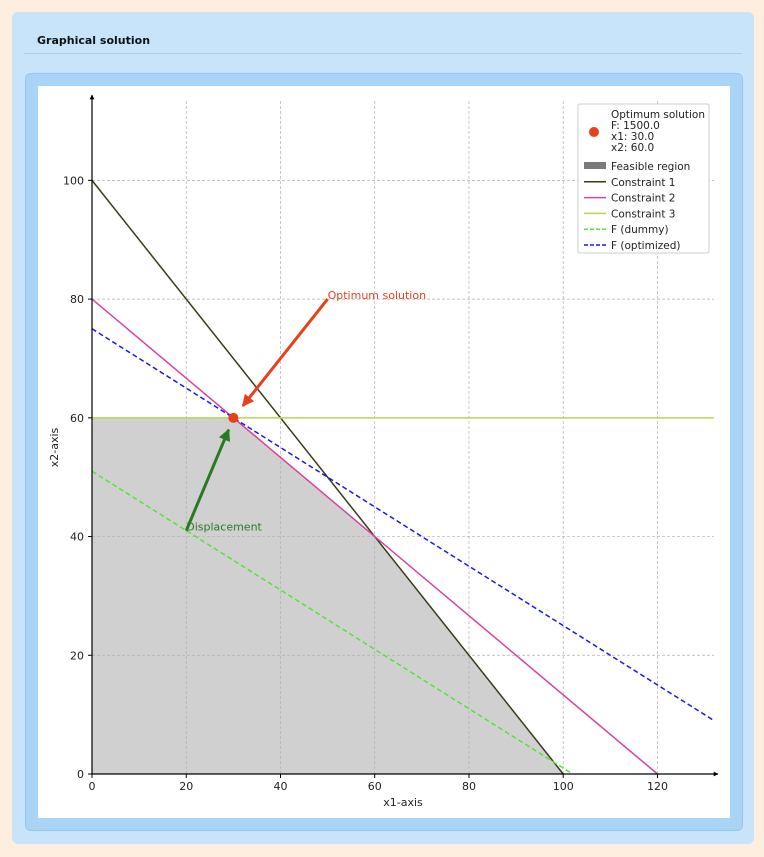  I want to click on y-tick-label: 20, so click(77, 655).